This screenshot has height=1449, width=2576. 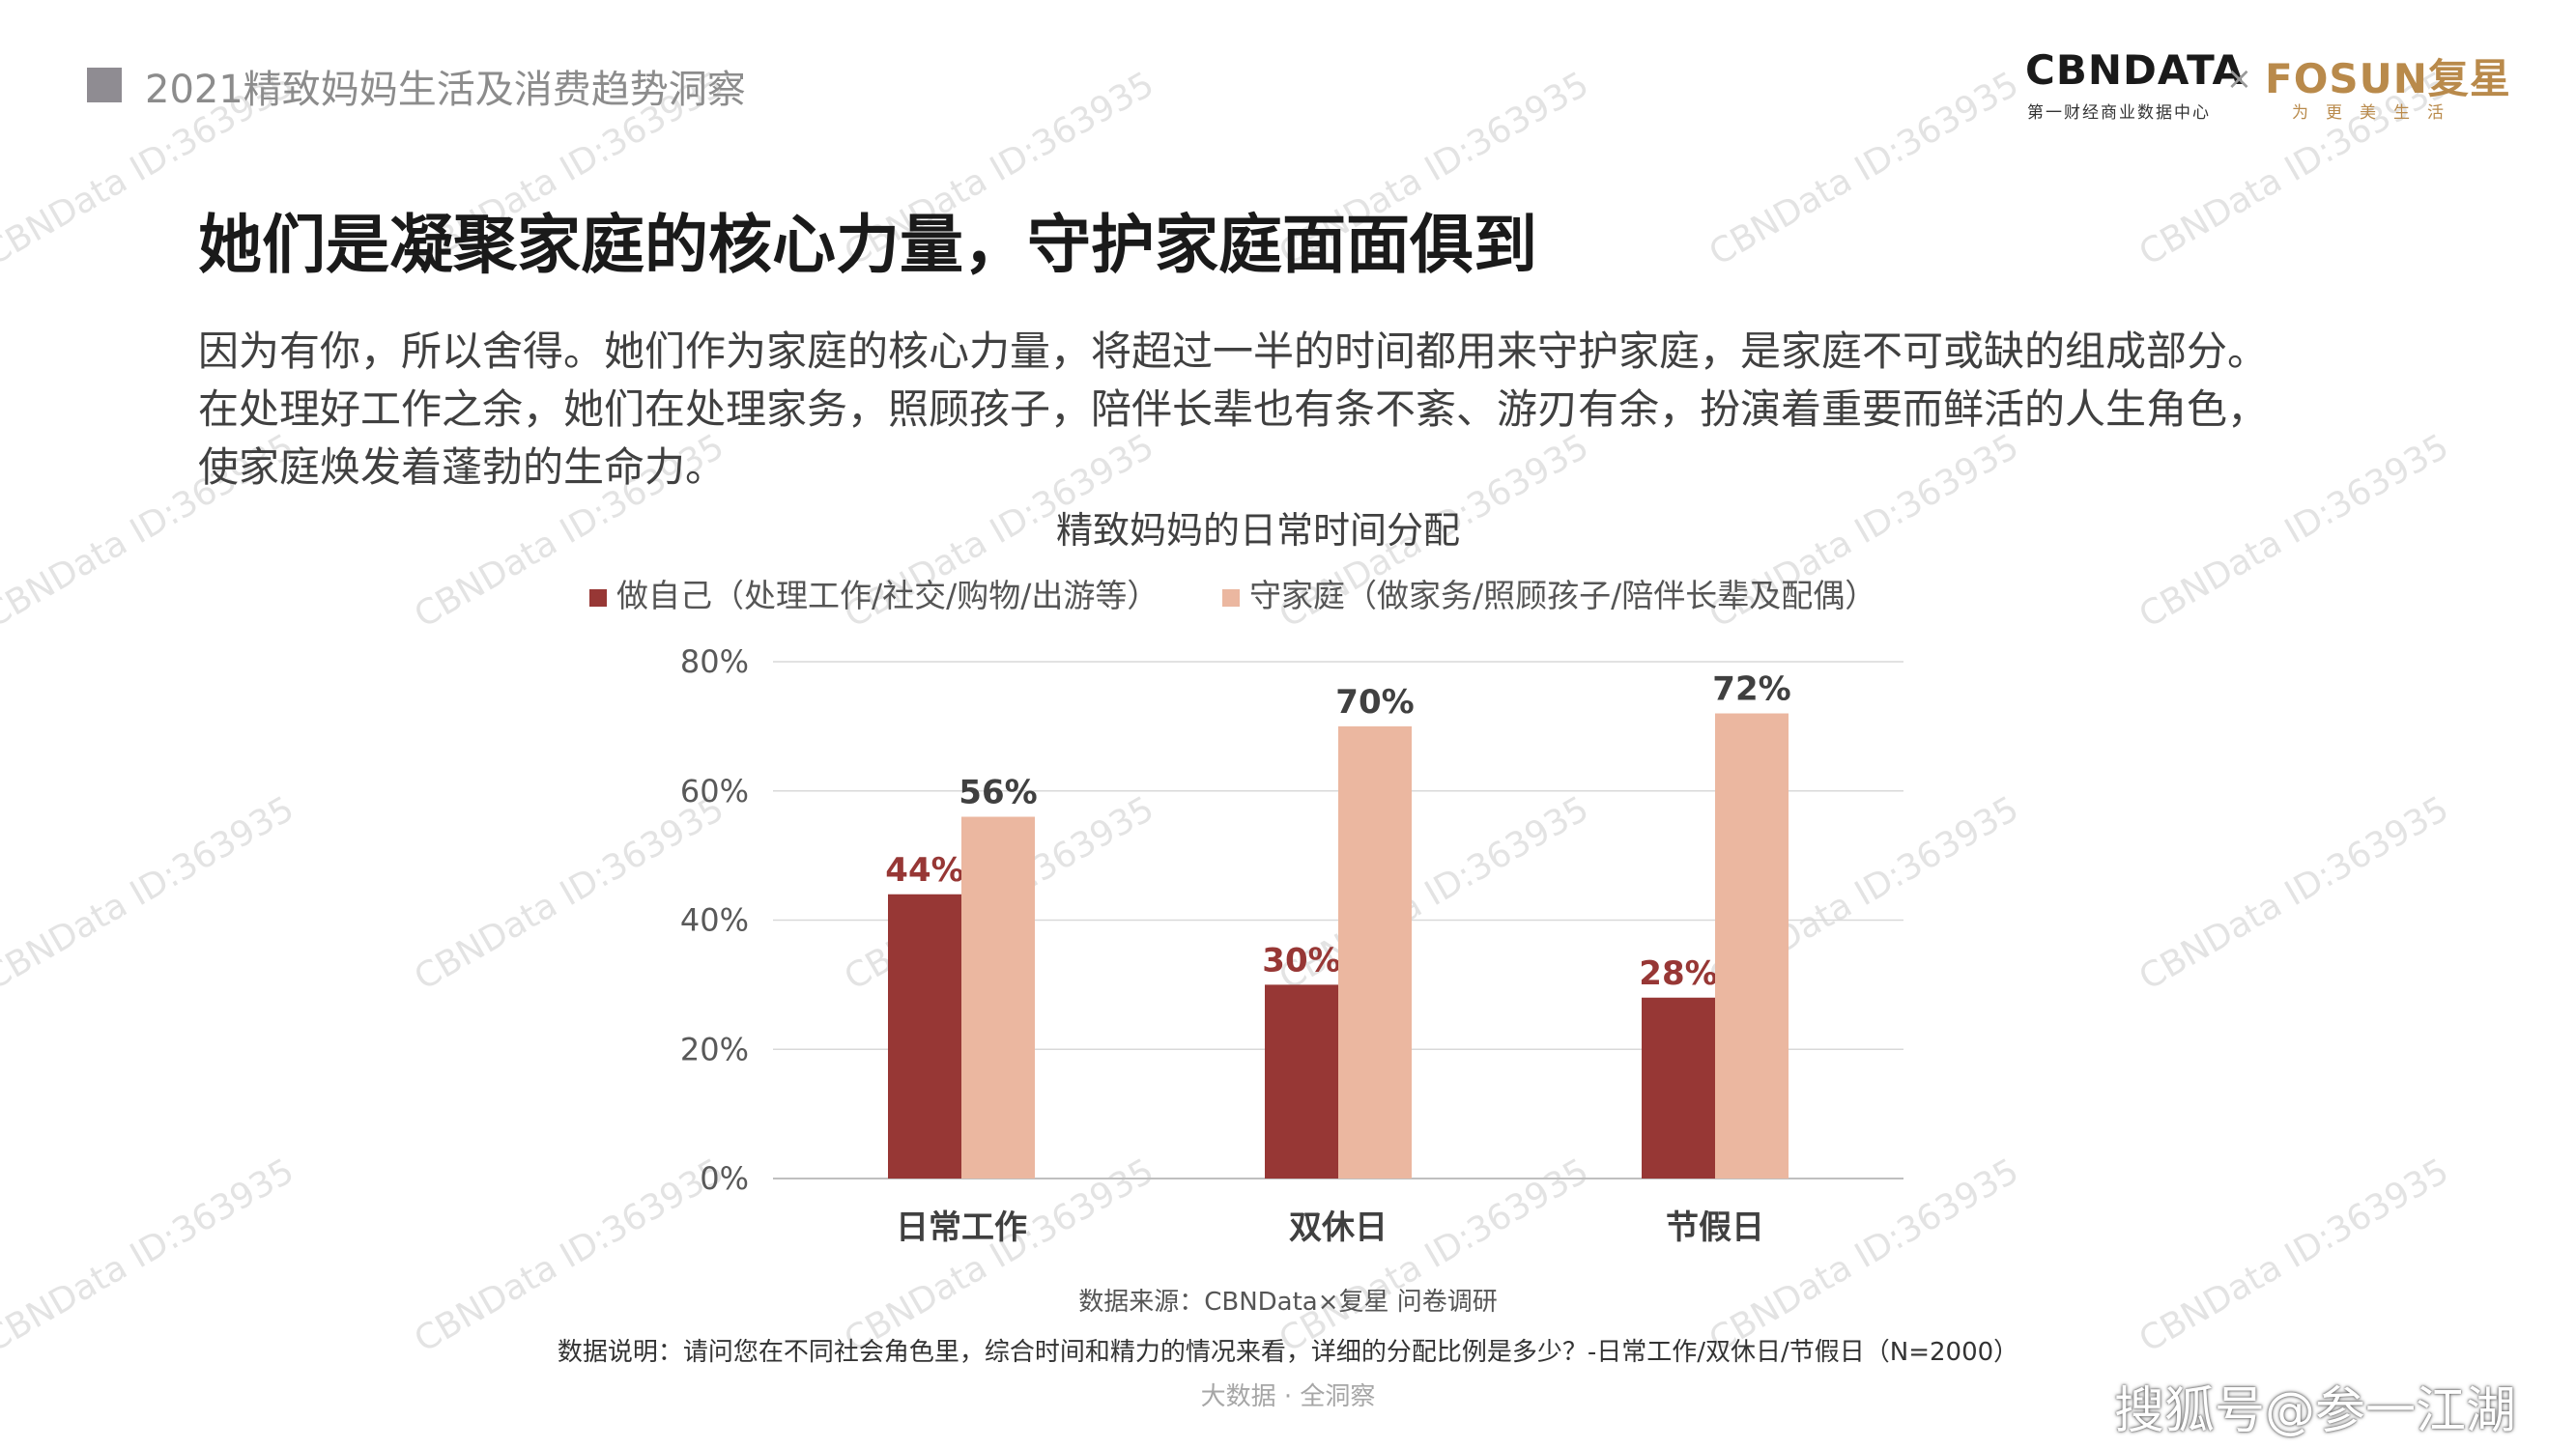 I want to click on y-tick-label: 80%, so click(x=715, y=661).